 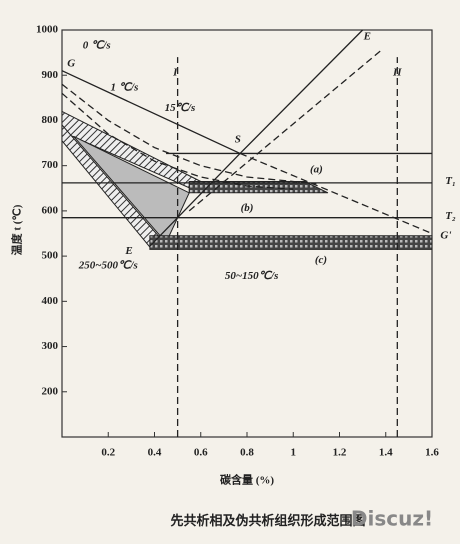 I want to click on x-tick-label: 0.4, so click(x=155, y=453).